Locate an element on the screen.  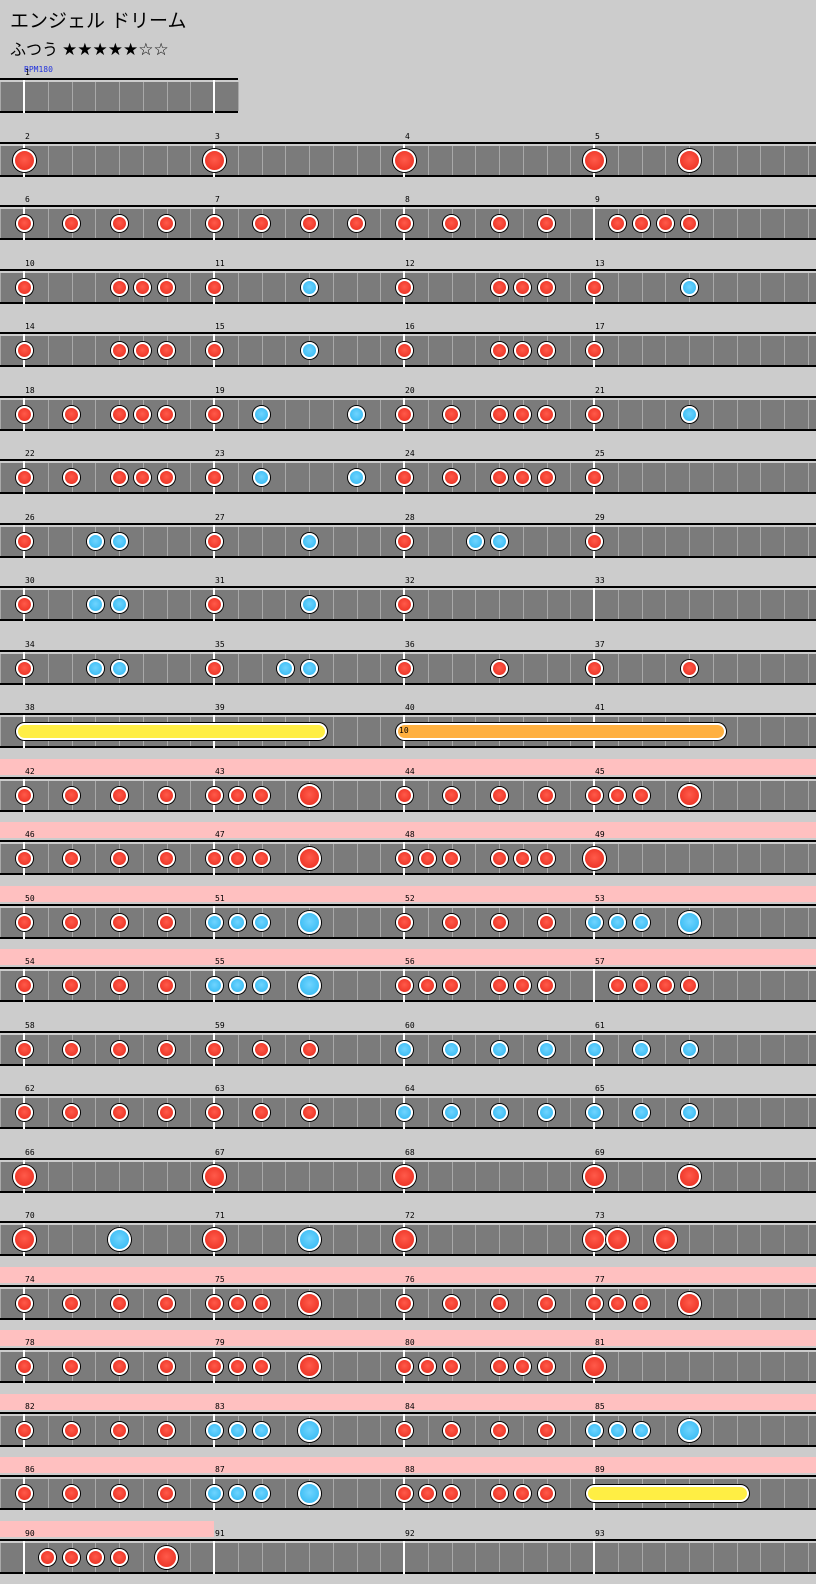
difficulty-stars: ★★★★★☆☆ is located at coordinates (115, 50).